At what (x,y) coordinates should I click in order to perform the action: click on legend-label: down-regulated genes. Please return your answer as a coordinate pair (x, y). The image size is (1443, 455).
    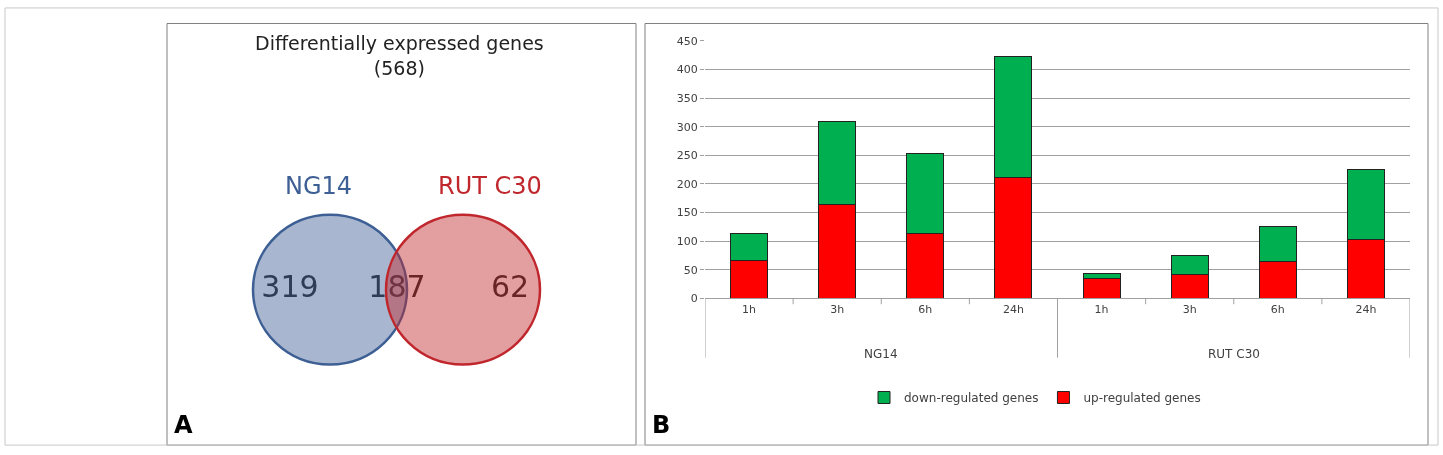
    Looking at the image, I should click on (971, 398).